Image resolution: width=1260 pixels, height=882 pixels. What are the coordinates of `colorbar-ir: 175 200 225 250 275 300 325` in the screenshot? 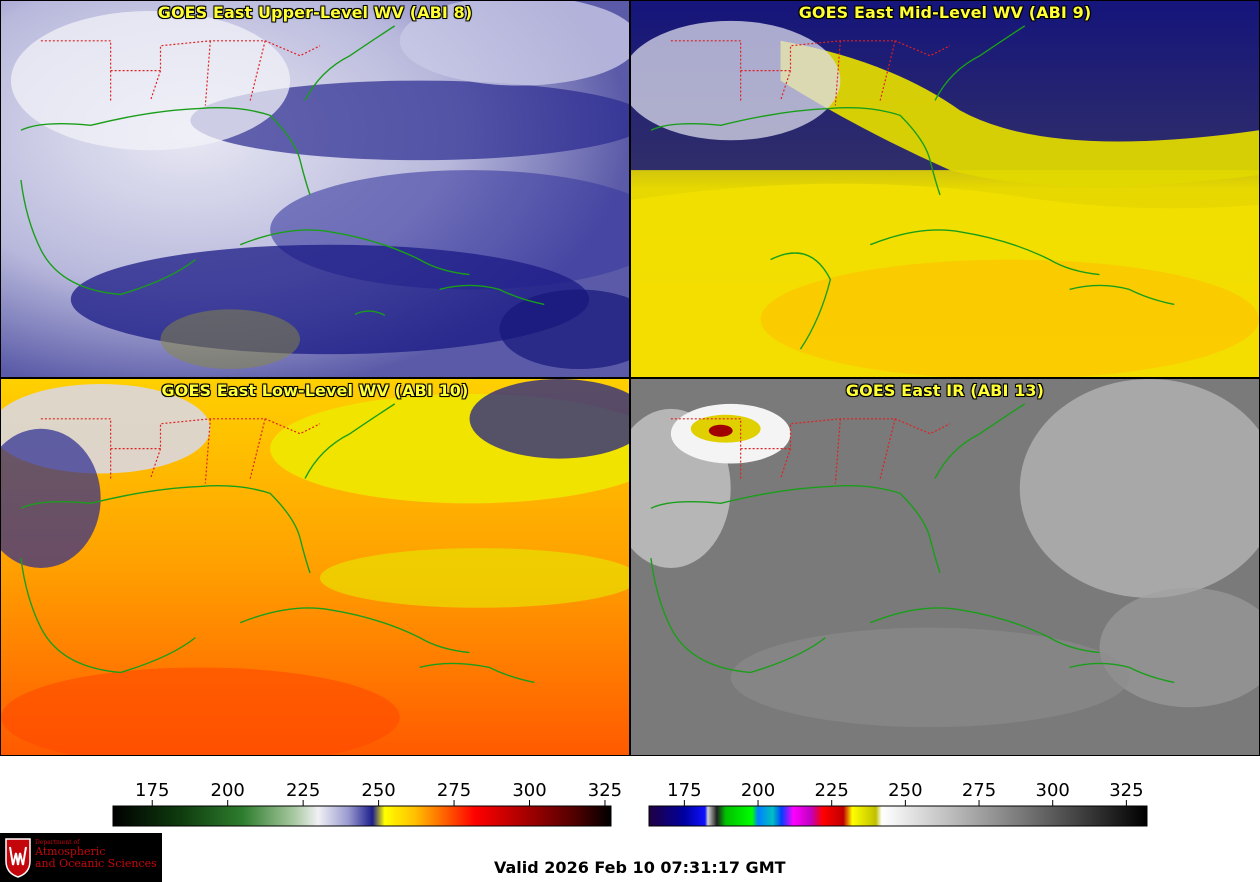 It's located at (898, 803).